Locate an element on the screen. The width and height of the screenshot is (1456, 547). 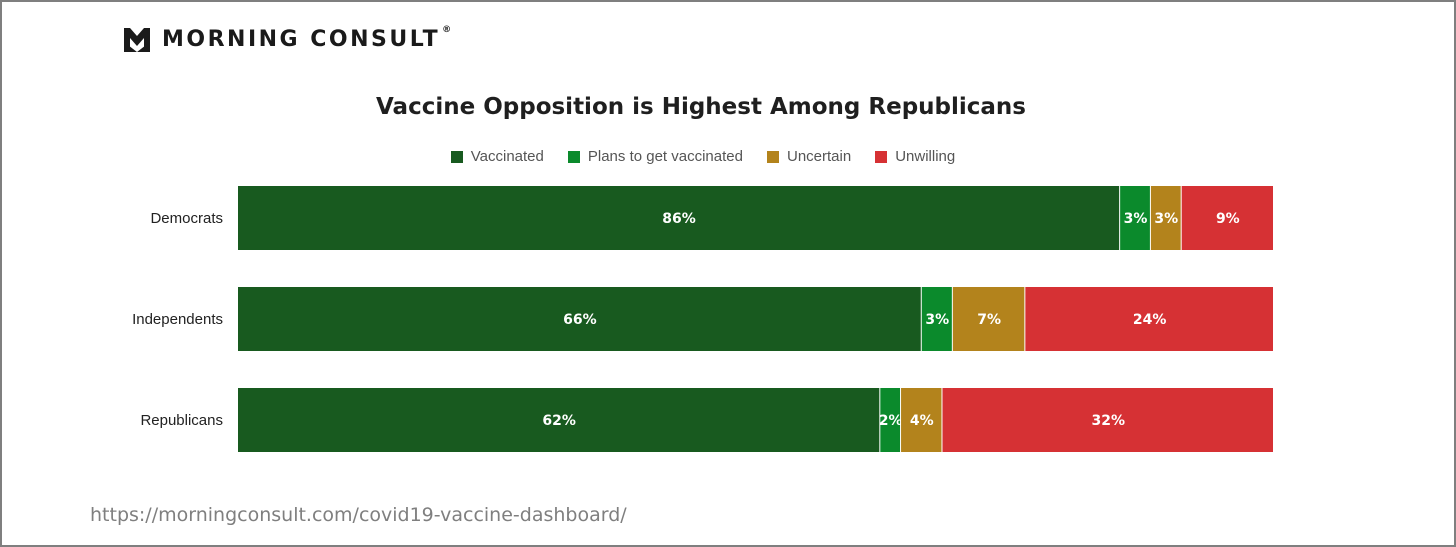
data-label-independents-unwilling: 24% is located at coordinates (1150, 320).